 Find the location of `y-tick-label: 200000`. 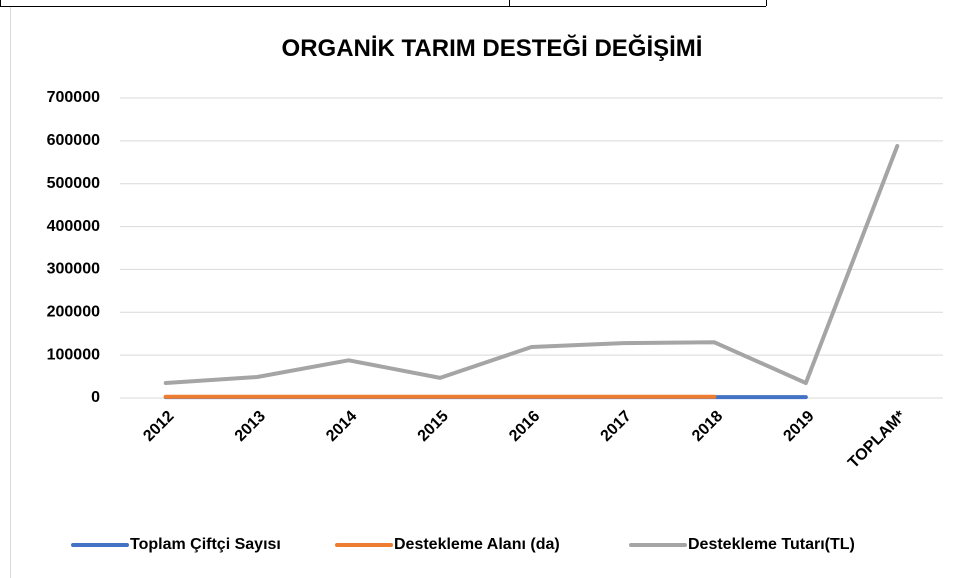

y-tick-label: 200000 is located at coordinates (73, 312).